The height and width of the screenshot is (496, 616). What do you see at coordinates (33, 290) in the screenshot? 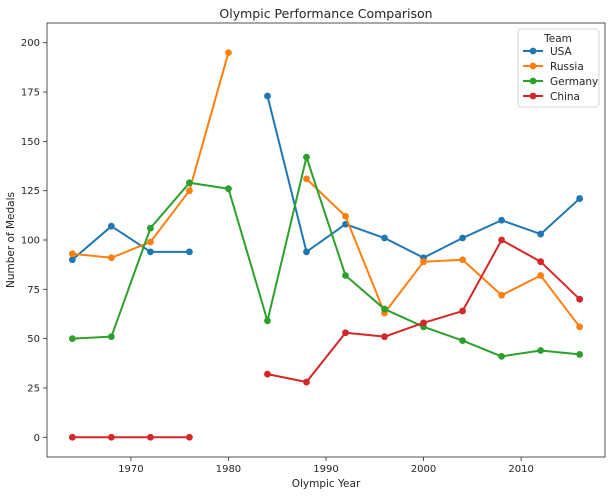
I see `y-tick-label: 75` at bounding box center [33, 290].